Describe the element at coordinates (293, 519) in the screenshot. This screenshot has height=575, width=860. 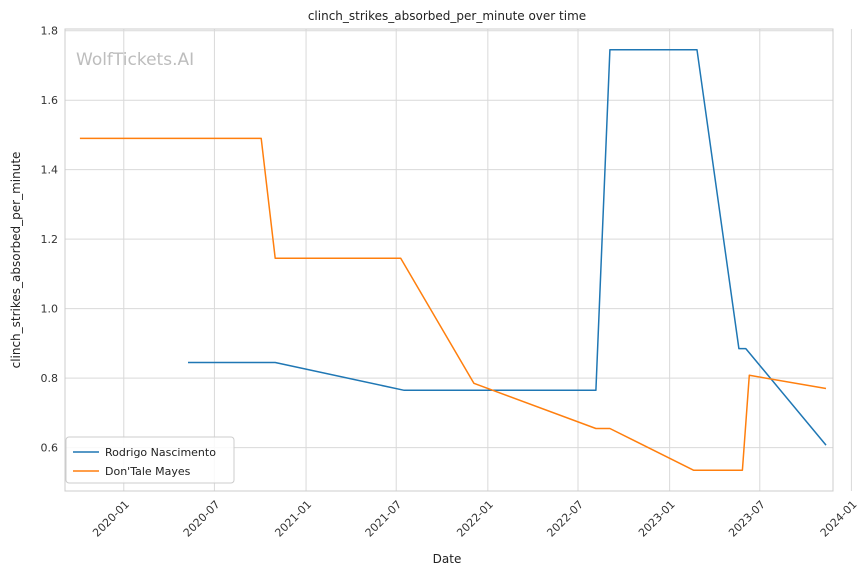
I see `x-tick-label: 2021-01` at that location.